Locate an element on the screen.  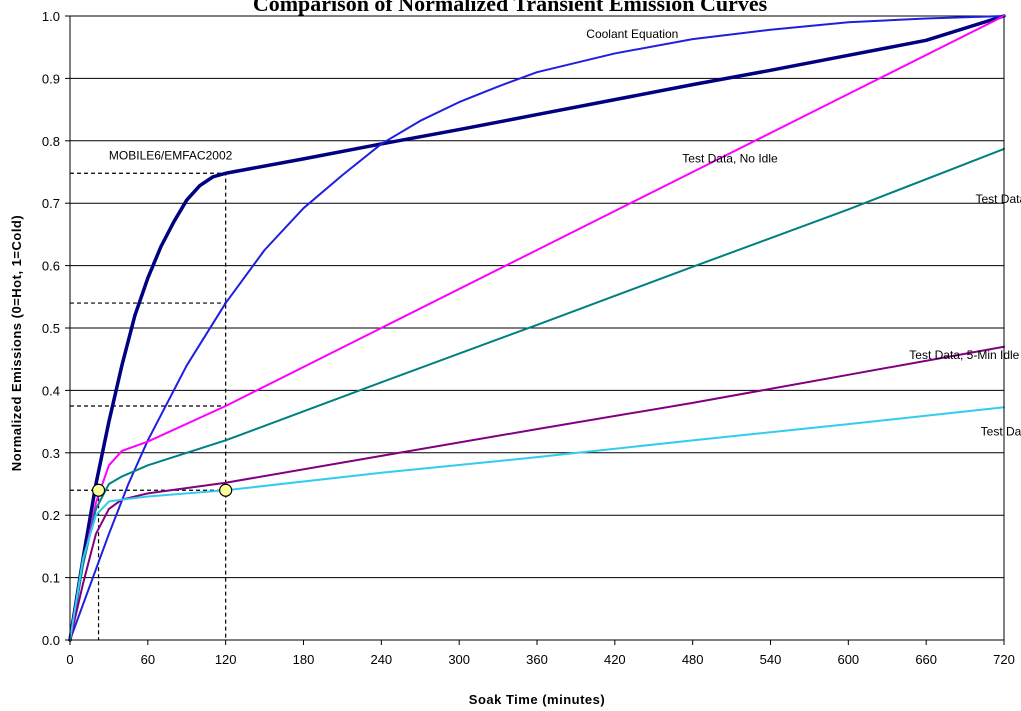
x-tick-label: 360 is located at coordinates (537, 659).